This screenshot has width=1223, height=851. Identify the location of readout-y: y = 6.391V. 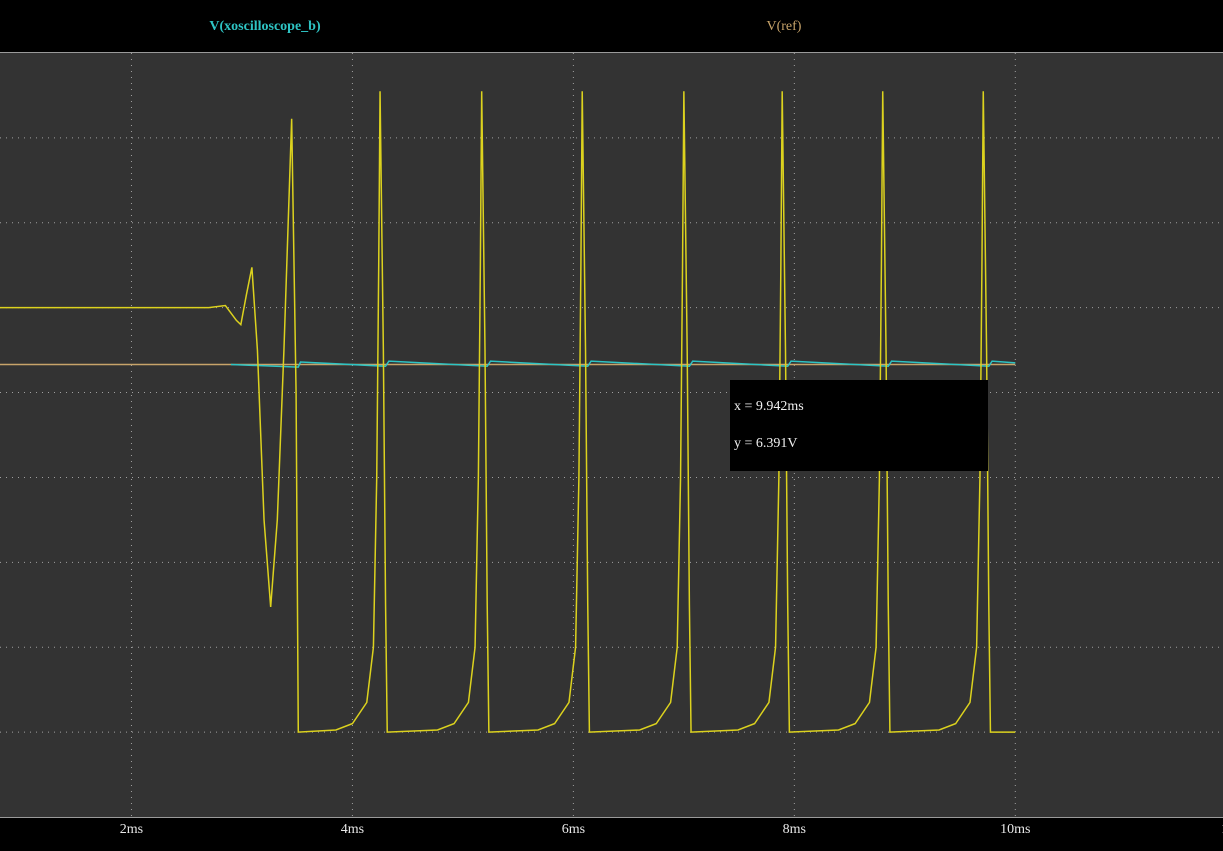
(766, 443).